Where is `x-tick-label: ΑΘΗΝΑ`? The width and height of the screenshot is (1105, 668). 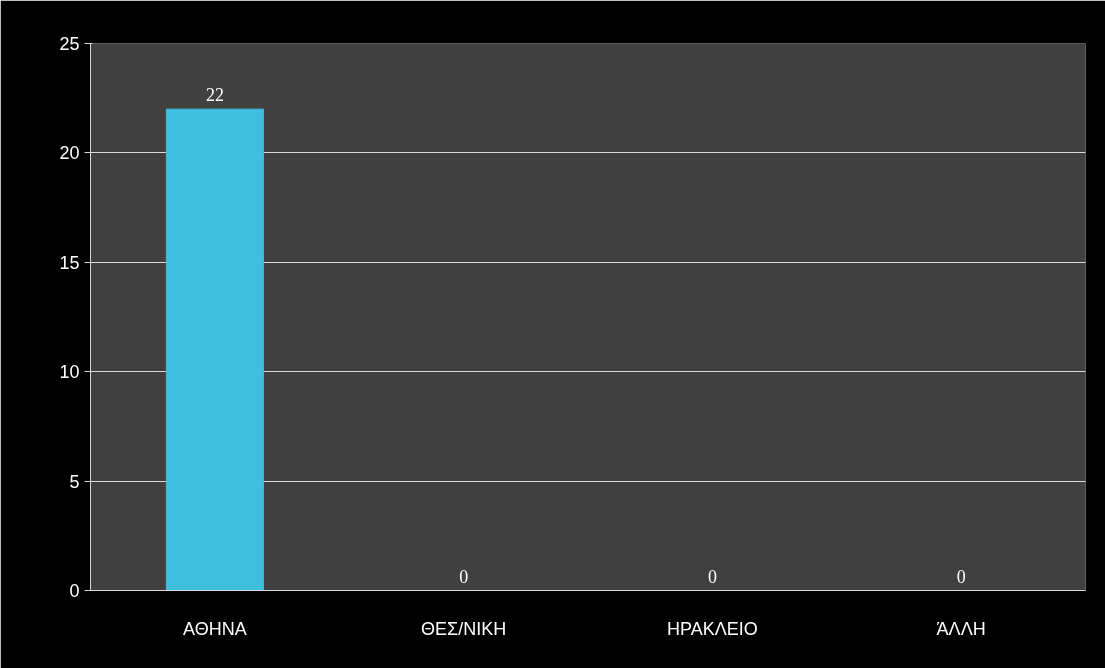
x-tick-label: ΑΘΗΝΑ is located at coordinates (215, 628).